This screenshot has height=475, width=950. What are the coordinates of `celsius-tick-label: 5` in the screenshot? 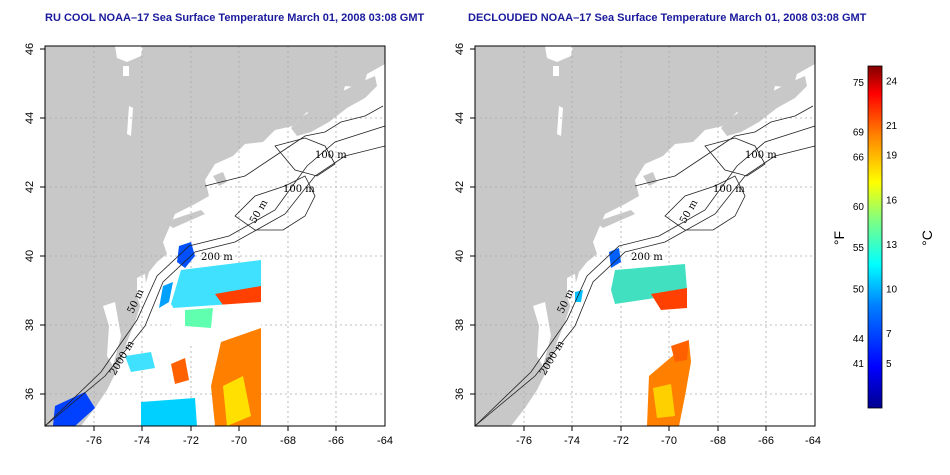 It's located at (889, 364).